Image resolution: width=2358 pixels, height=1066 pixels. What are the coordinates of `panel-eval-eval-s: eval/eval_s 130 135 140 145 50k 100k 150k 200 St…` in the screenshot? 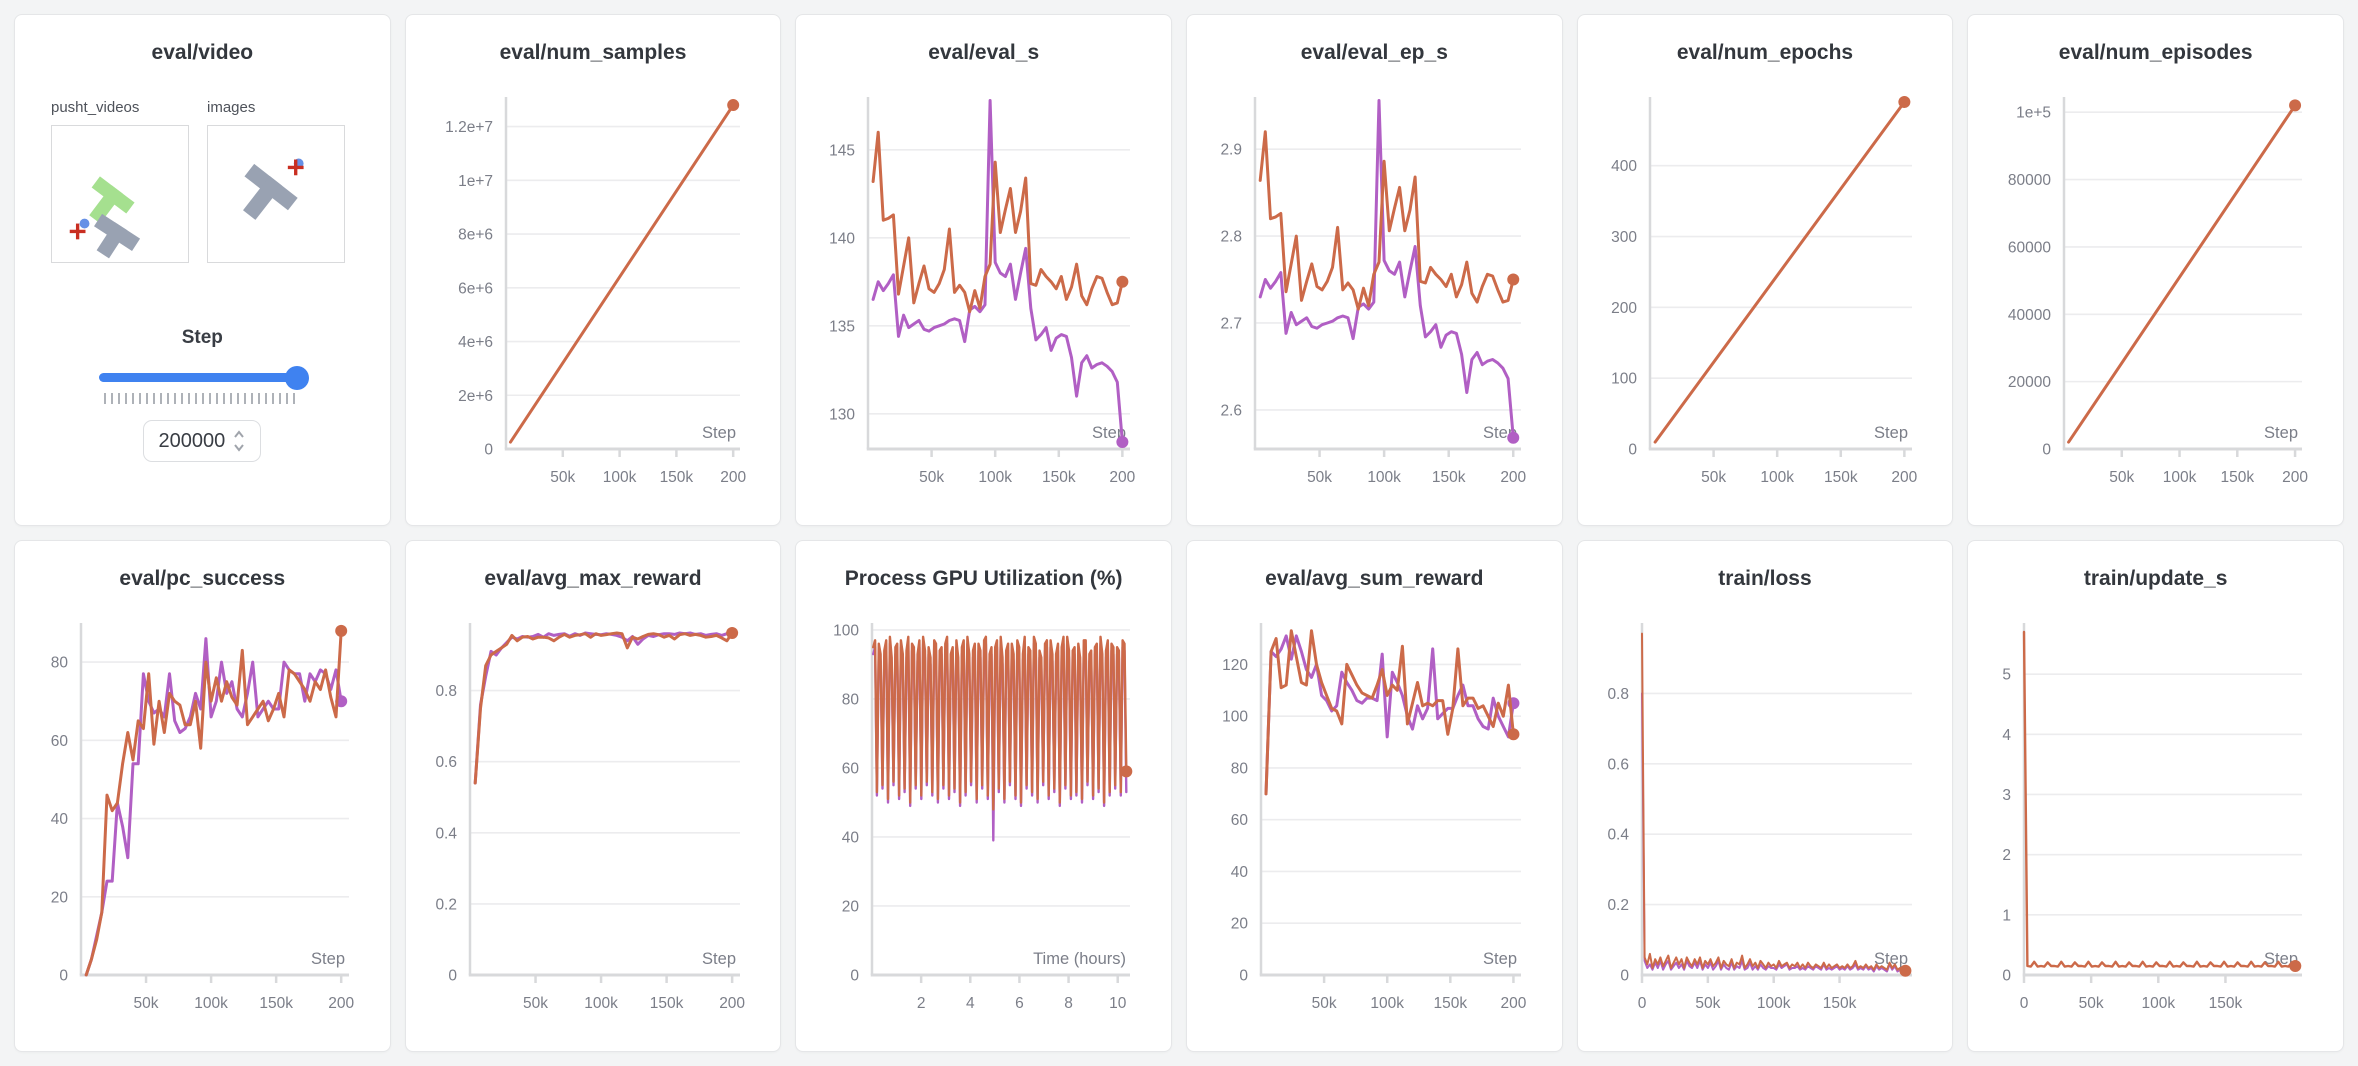 It's located at (983, 270).